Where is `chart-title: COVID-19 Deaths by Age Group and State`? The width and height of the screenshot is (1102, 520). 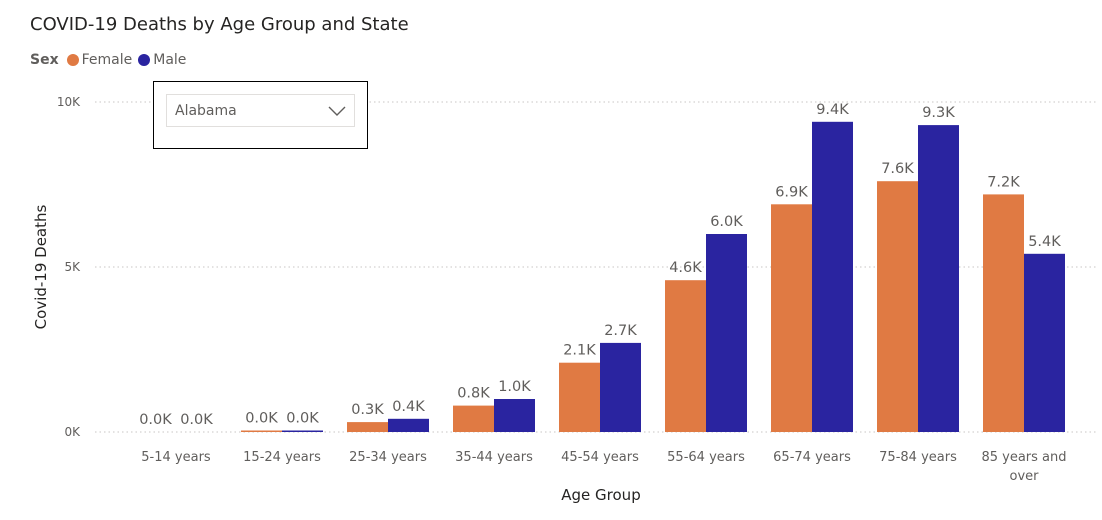
chart-title: COVID-19 Deaths by Age Group and State is located at coordinates (219, 24).